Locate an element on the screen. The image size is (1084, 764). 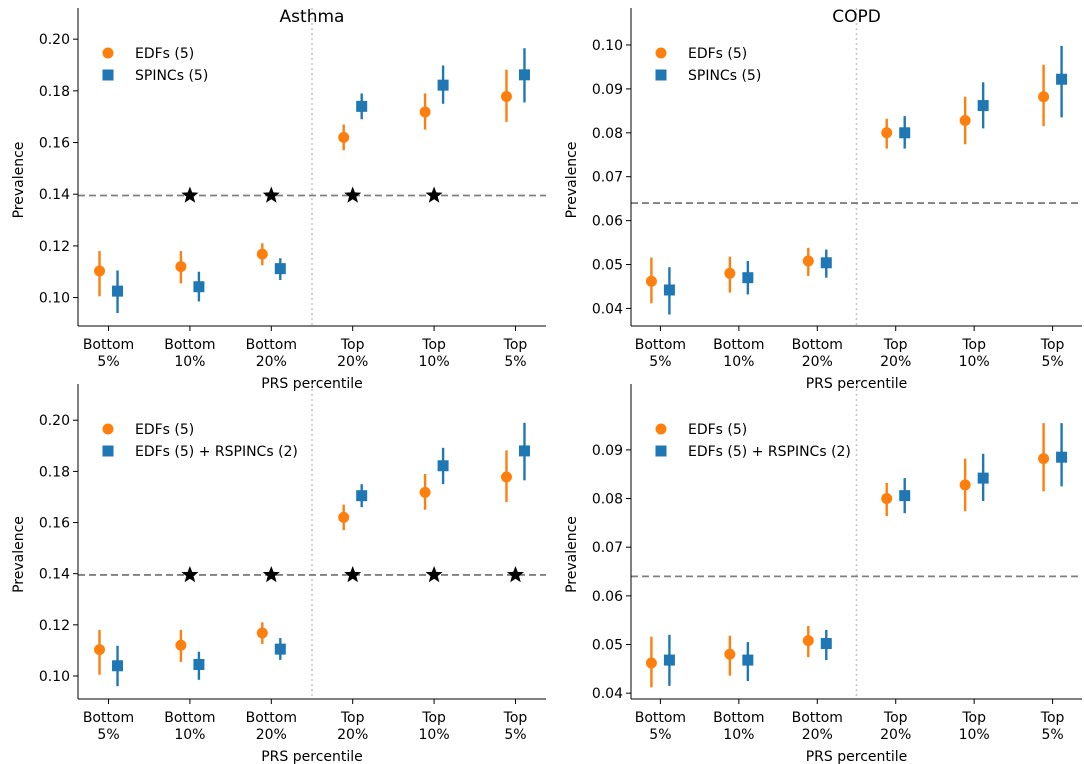
y-axis-label: Prevalence is located at coordinates (19, 554).